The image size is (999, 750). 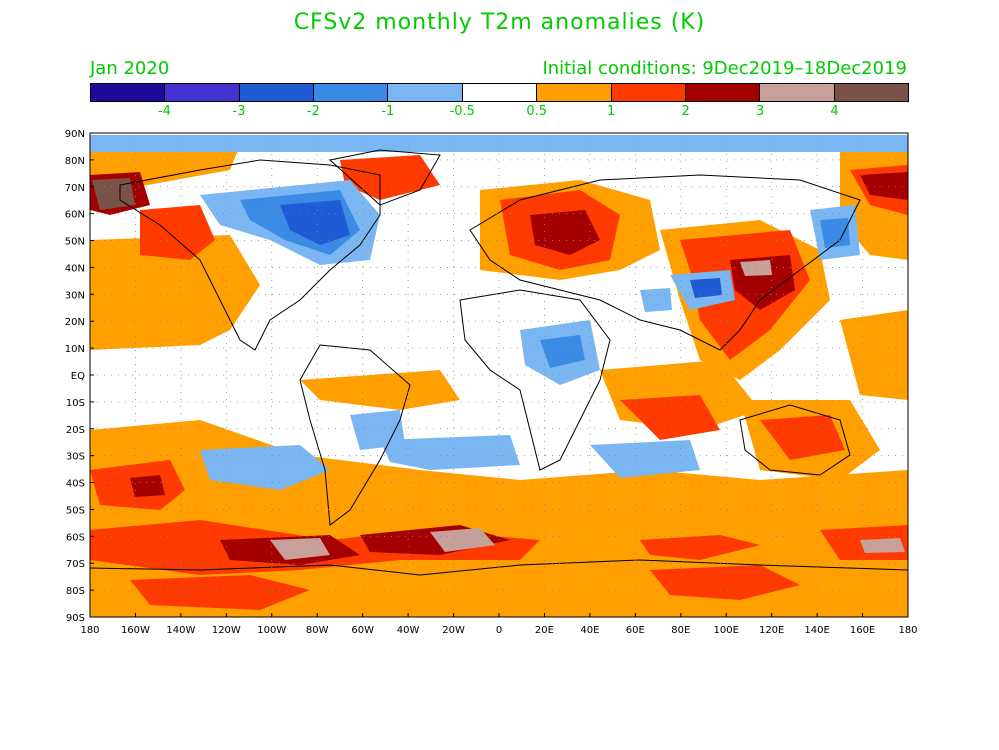 I want to click on lon-tick-label: 120E, so click(x=771, y=630).